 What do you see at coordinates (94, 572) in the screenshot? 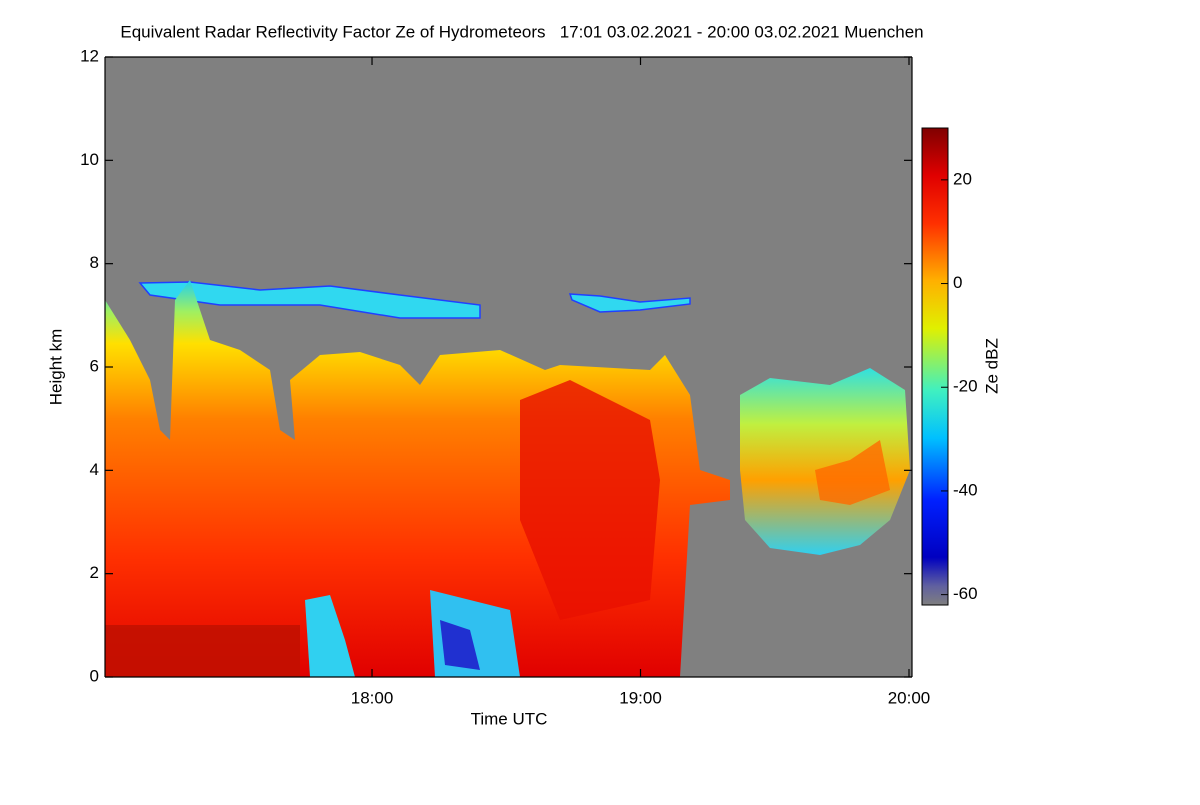
I see `y-tick-label: 2` at bounding box center [94, 572].